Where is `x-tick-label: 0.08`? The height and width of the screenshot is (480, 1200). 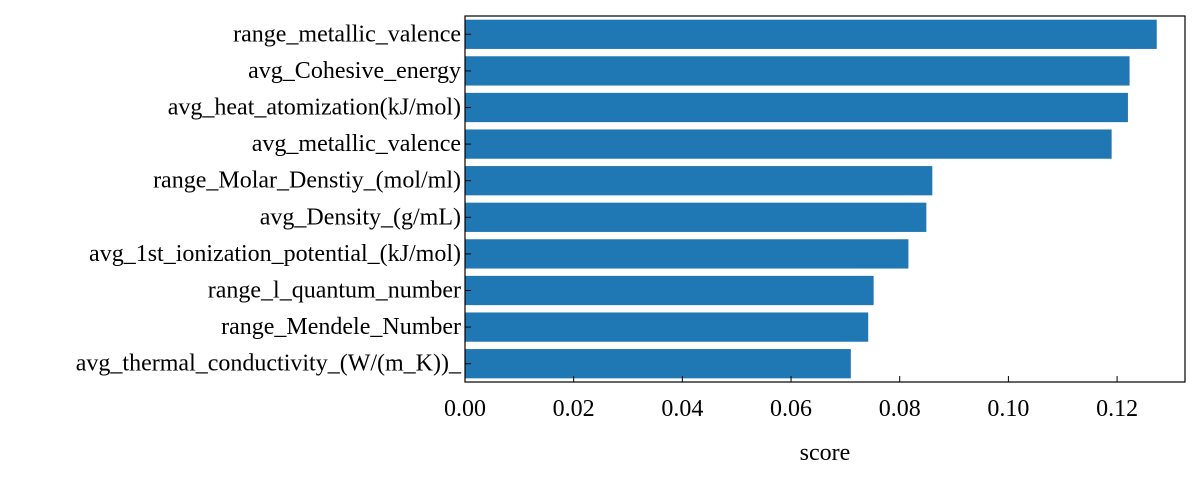 x-tick-label: 0.08 is located at coordinates (900, 409).